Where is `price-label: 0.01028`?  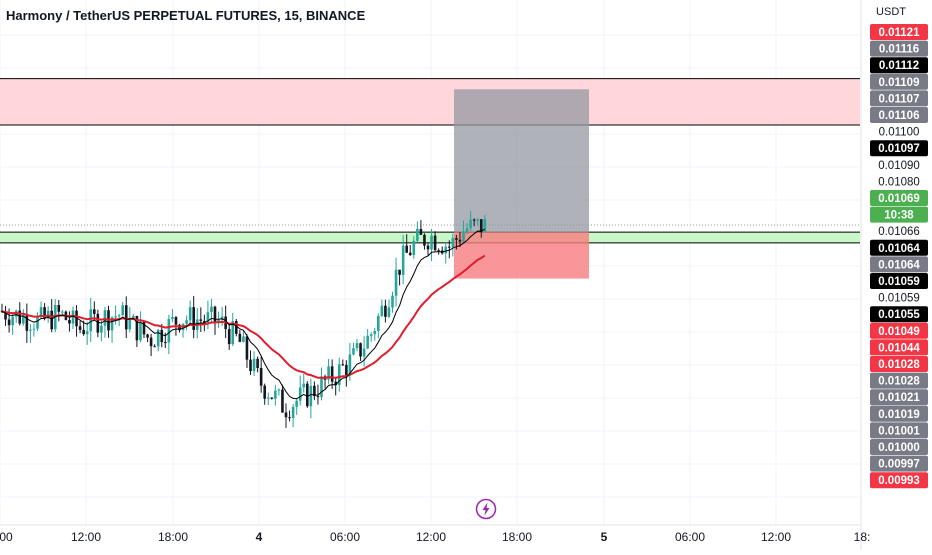 price-label: 0.01028 is located at coordinates (899, 382).